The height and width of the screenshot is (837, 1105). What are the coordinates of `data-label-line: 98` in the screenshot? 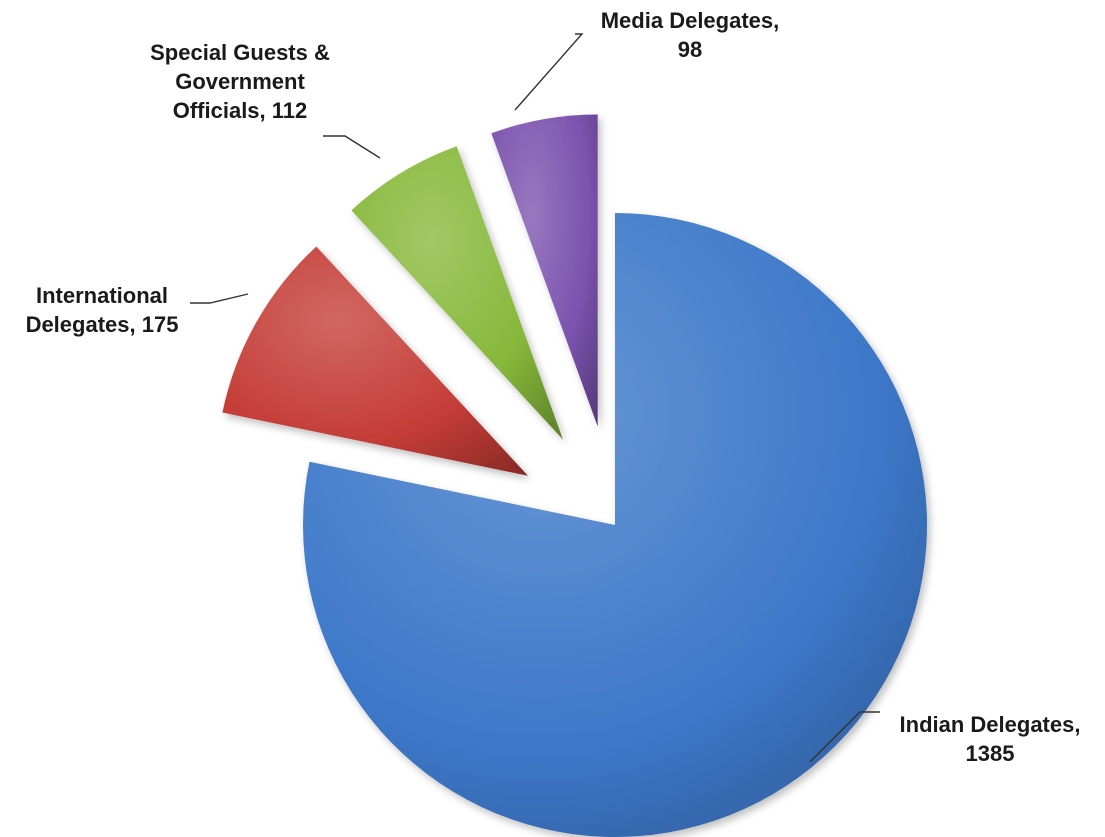 It's located at (690, 49).